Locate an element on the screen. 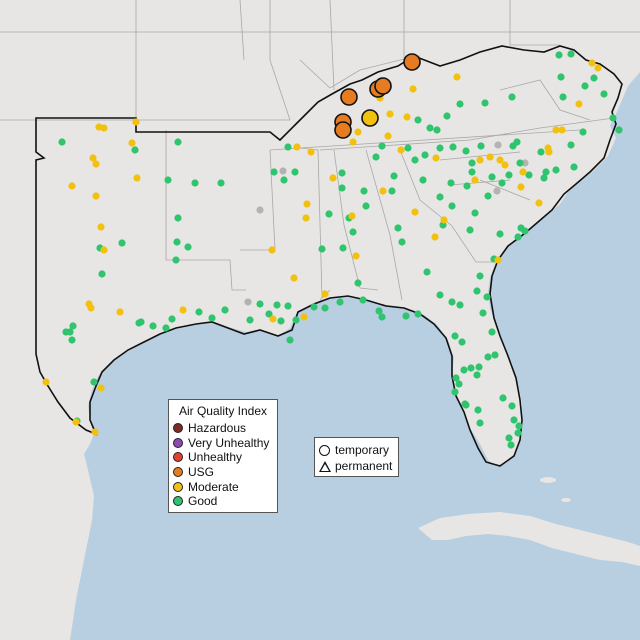  monitor-usg-large is located at coordinates (412, 62).